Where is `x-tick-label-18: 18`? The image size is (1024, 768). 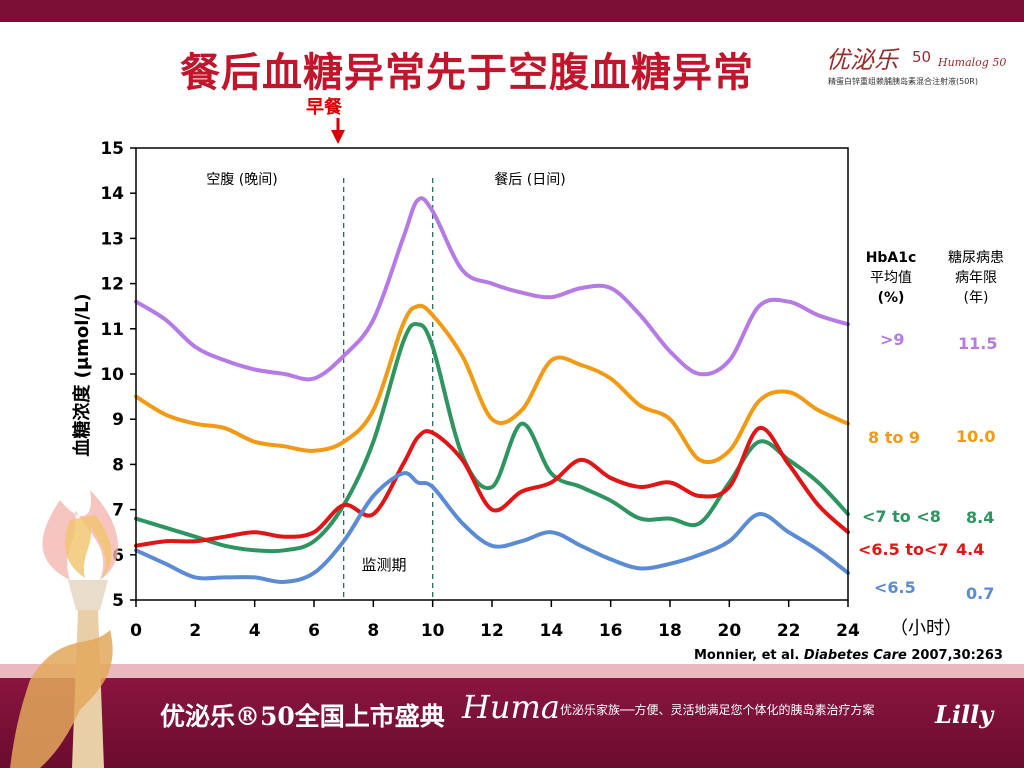
x-tick-label-18: 18 is located at coordinates (670, 631).